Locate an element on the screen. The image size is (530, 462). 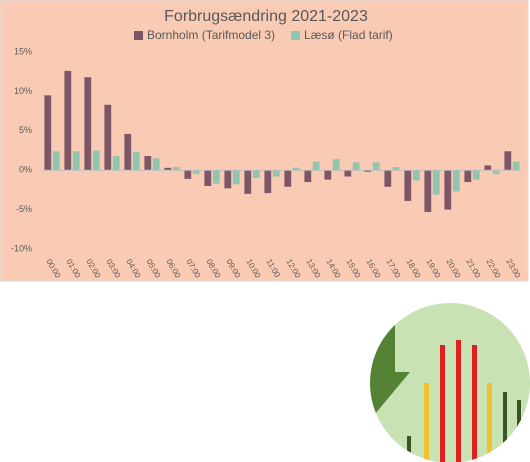
y-tick-label: 10% is located at coordinates (23, 91).